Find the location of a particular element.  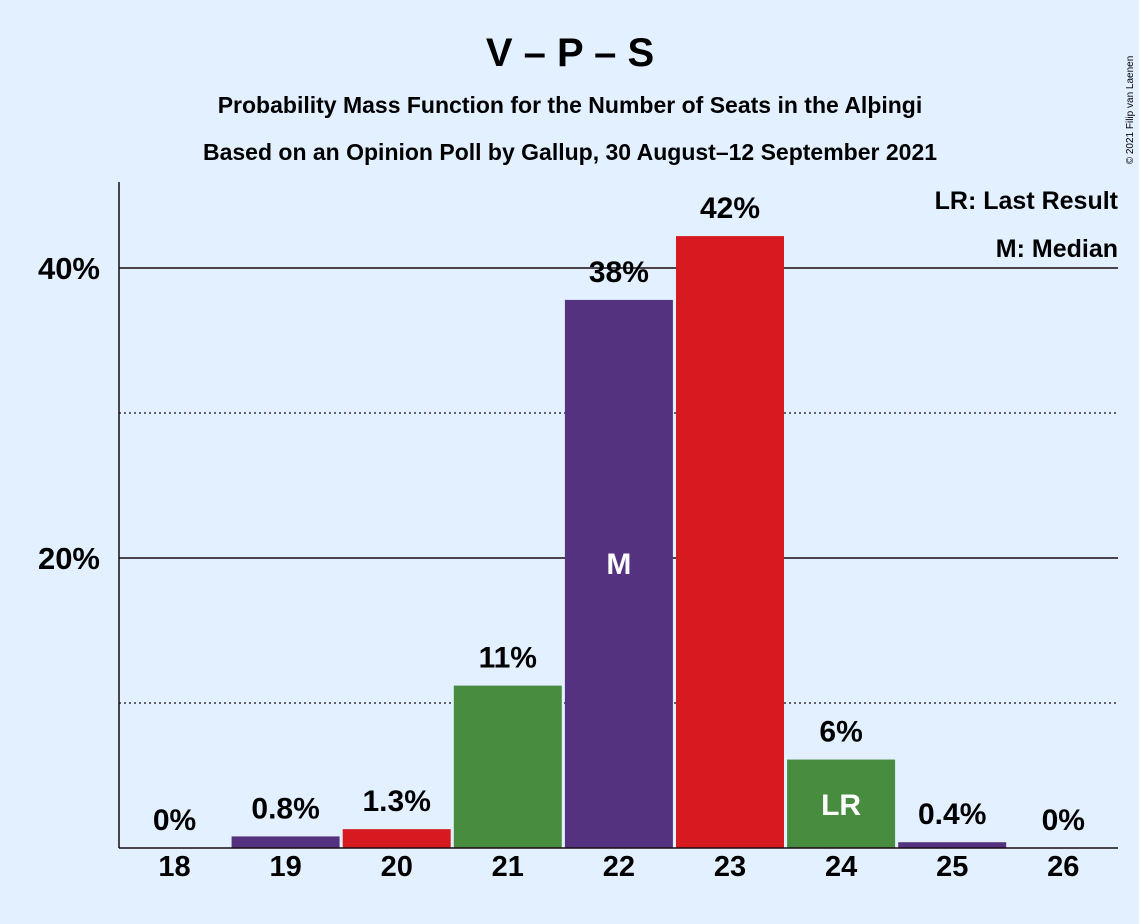

marker-m-22: M is located at coordinates (618, 564).